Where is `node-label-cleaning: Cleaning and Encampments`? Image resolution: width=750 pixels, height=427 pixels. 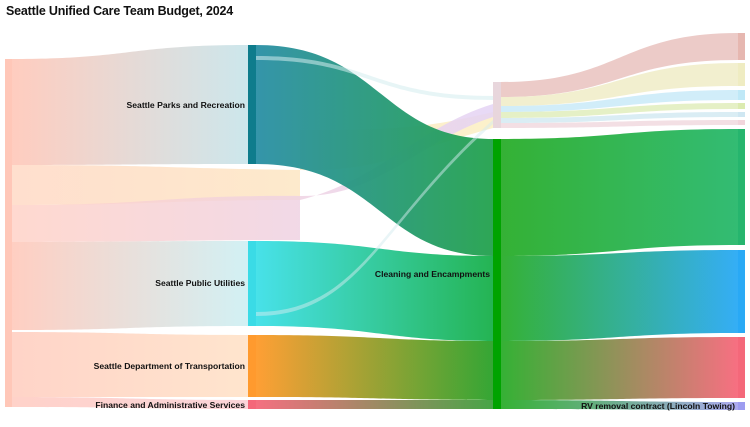
node-label-cleaning: Cleaning and Encampments is located at coordinates (432, 274).